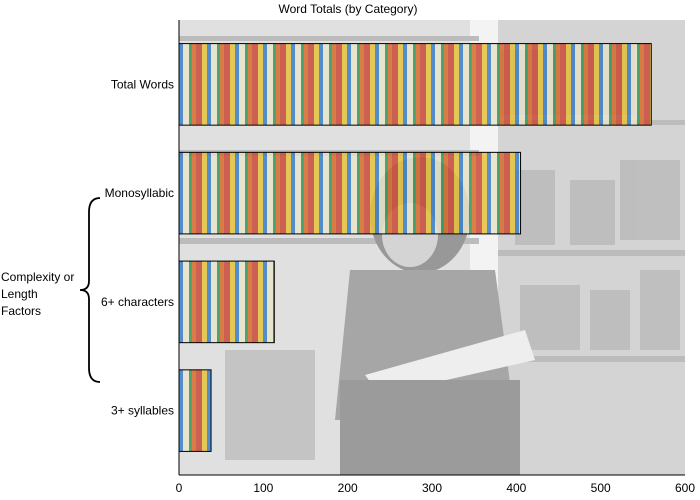  What do you see at coordinates (516, 488) in the screenshot?
I see `x-tick-label: 400` at bounding box center [516, 488].